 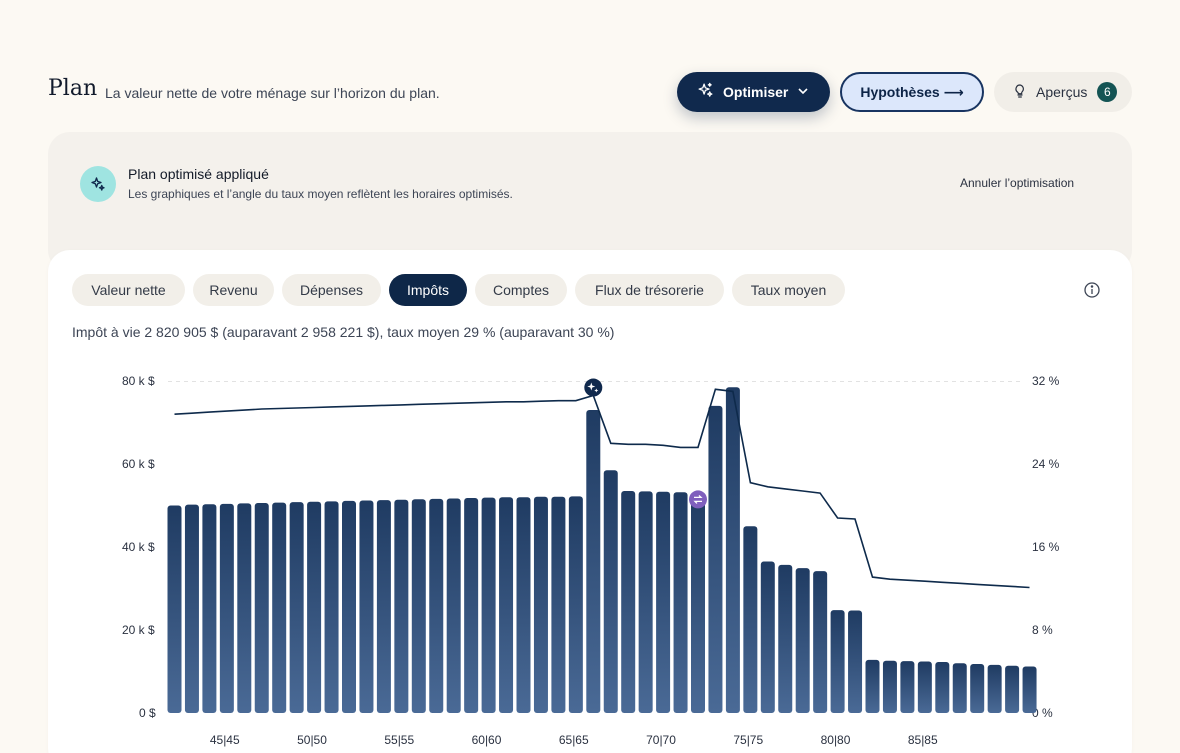 I want to click on hypotheses-label: Hypothèses ⟶, so click(x=912, y=91).